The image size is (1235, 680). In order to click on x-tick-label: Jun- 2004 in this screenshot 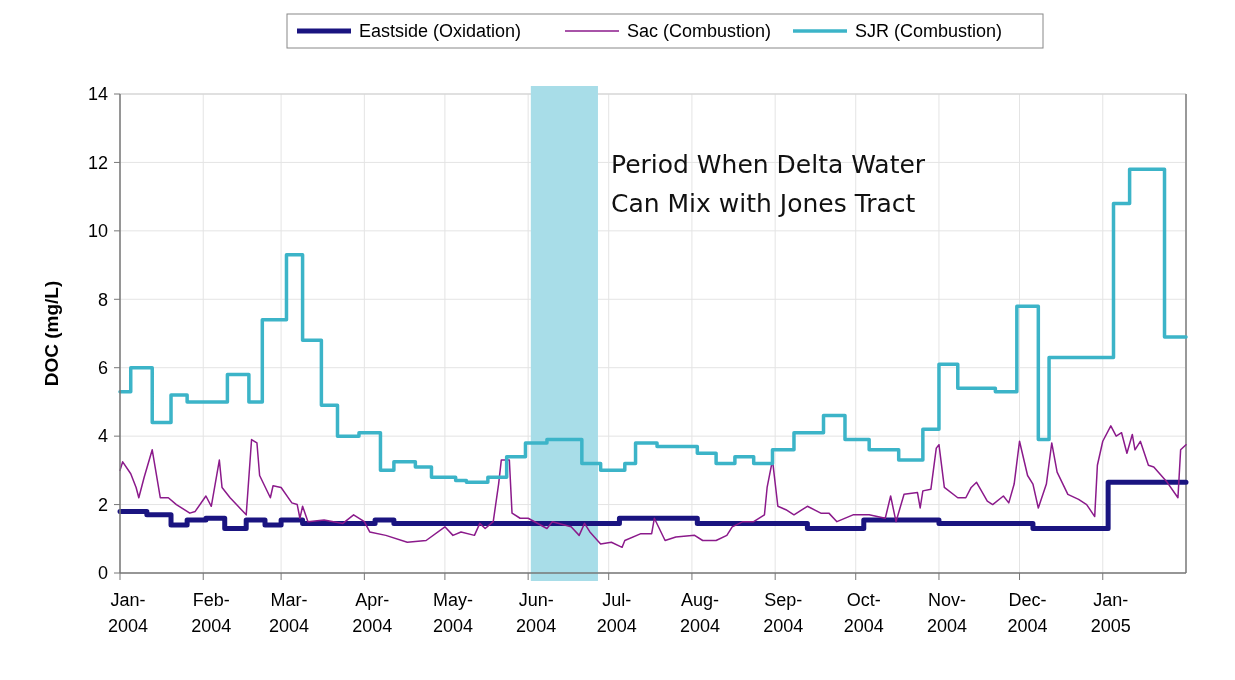, I will do `click(536, 613)`.